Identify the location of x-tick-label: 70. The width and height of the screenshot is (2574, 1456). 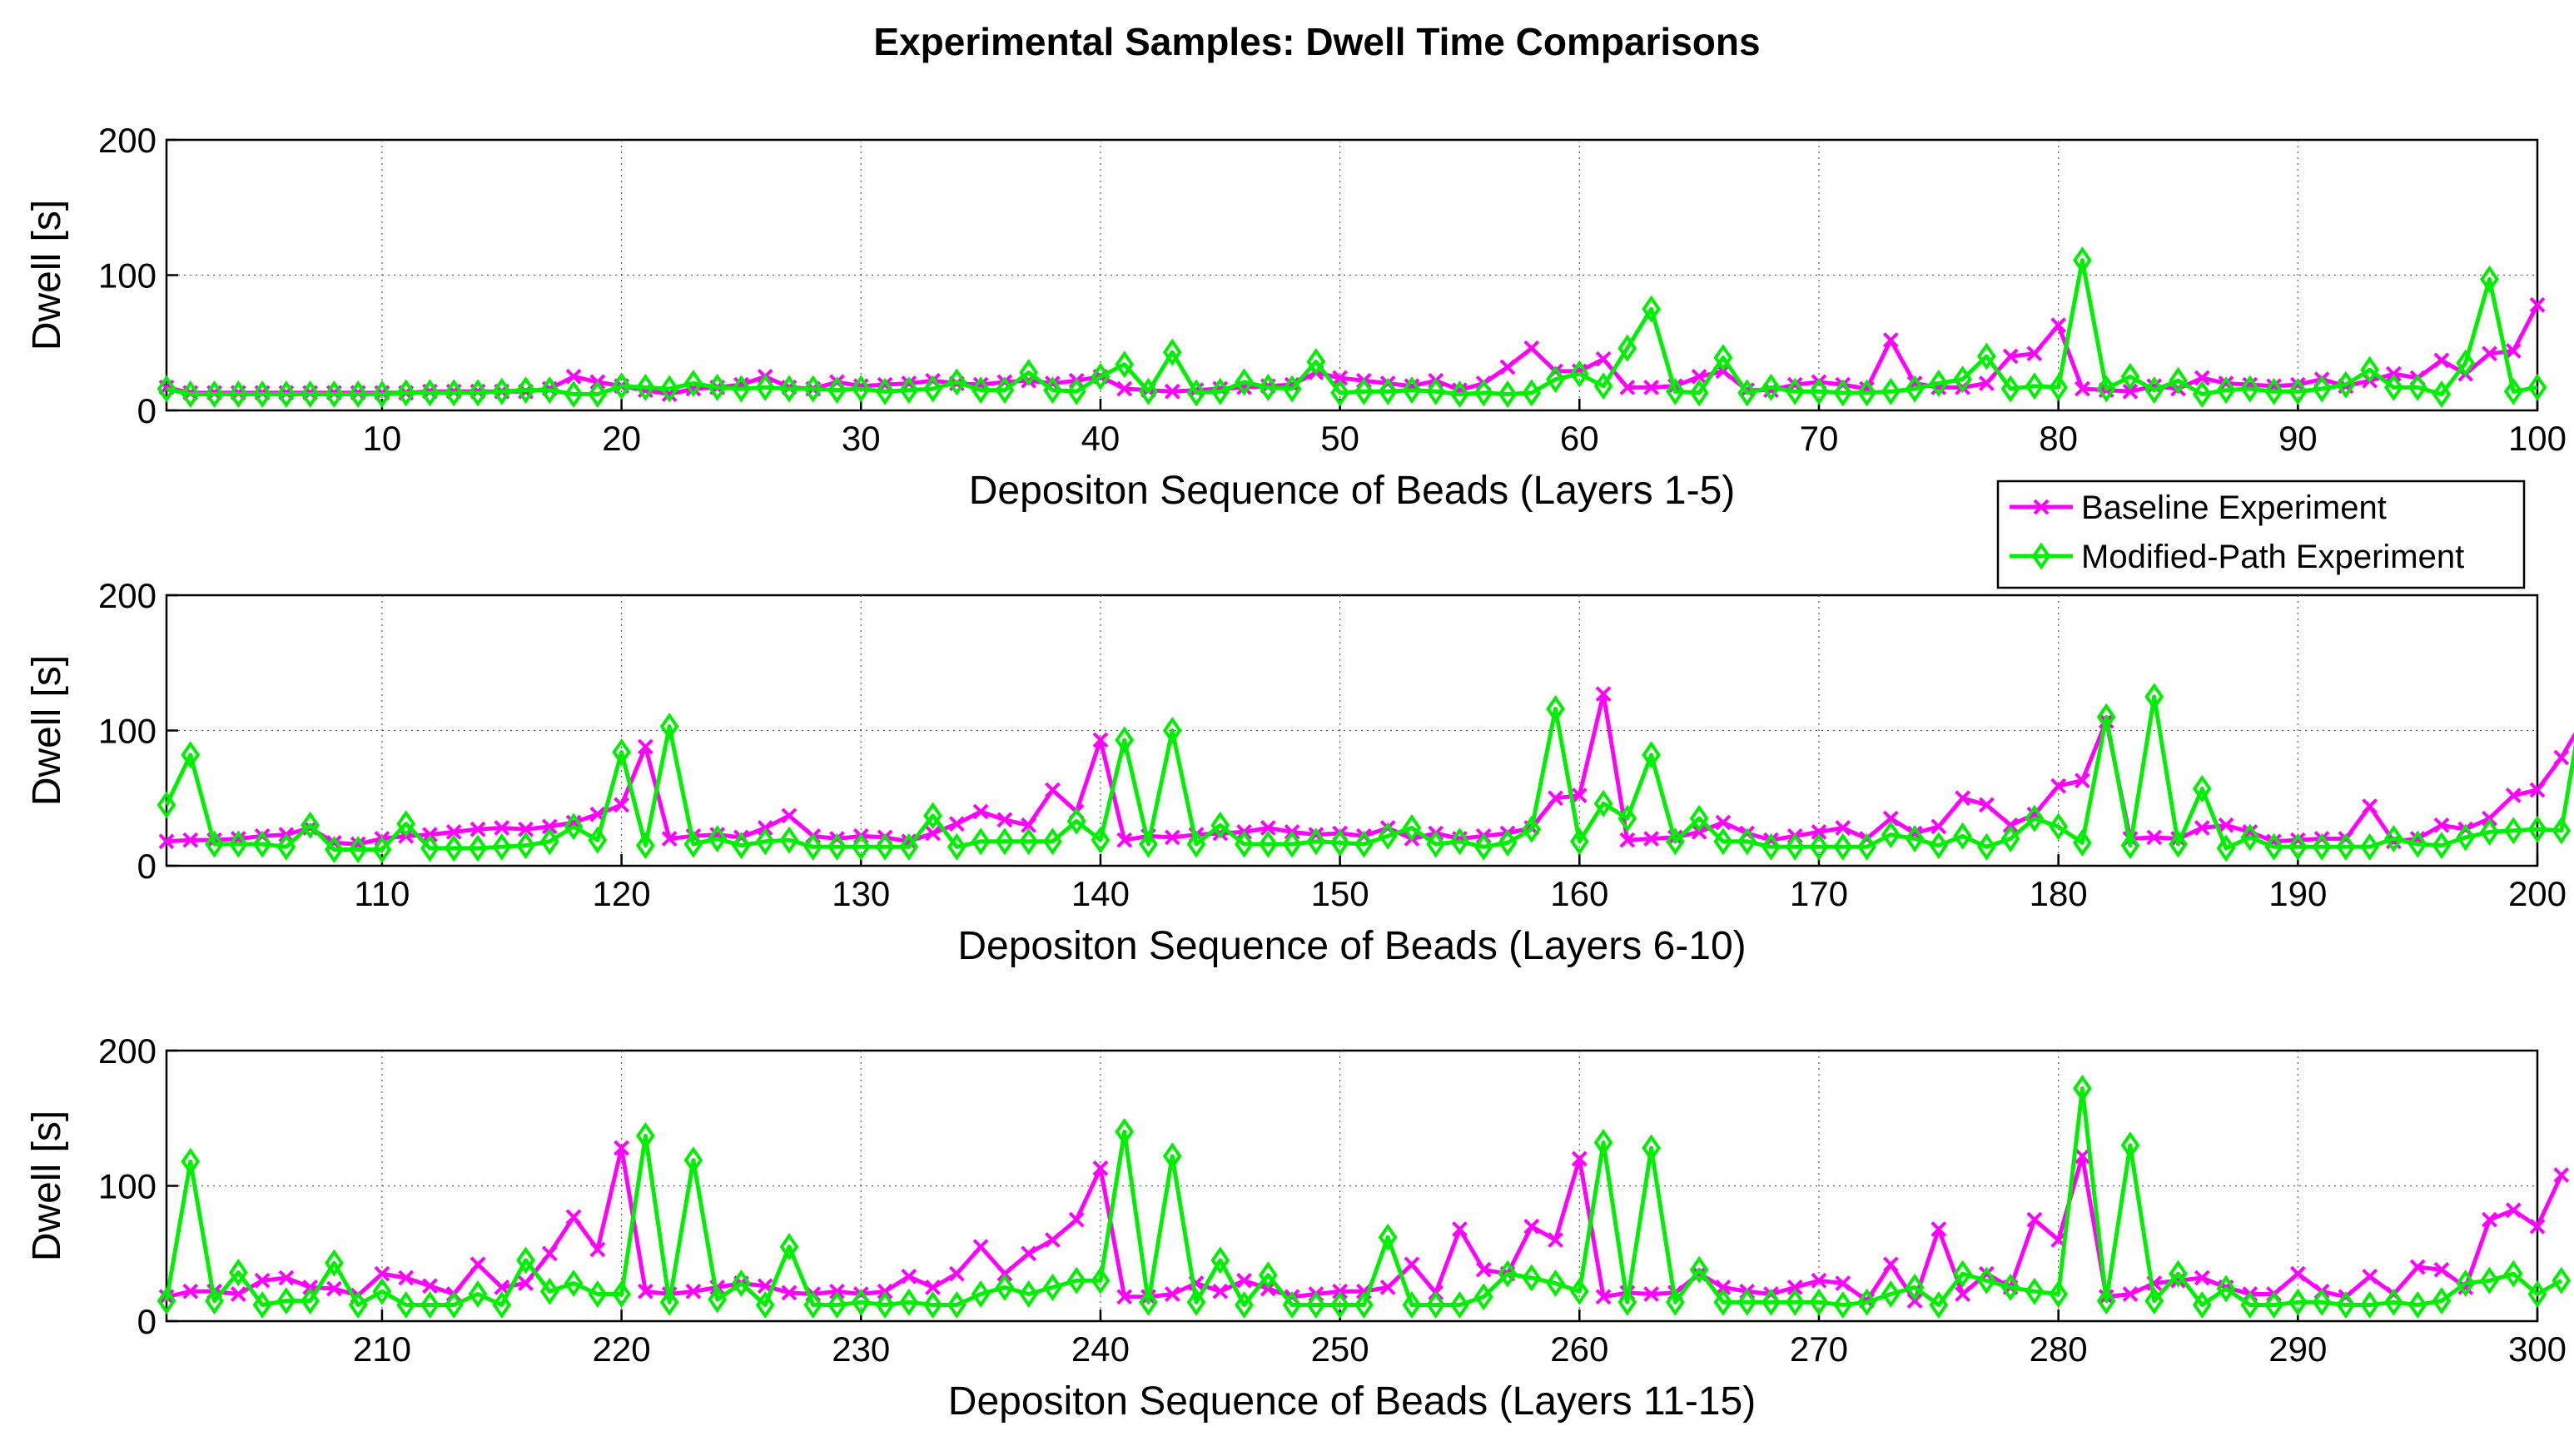
(1819, 438).